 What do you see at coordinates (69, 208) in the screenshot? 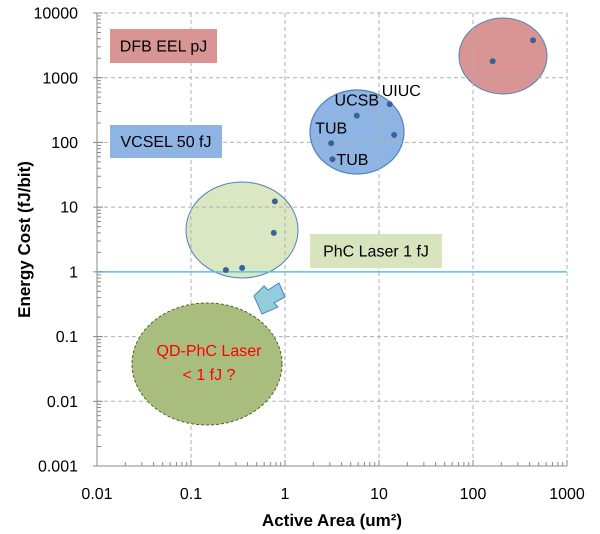
I see `y-tick-label: 10` at bounding box center [69, 208].